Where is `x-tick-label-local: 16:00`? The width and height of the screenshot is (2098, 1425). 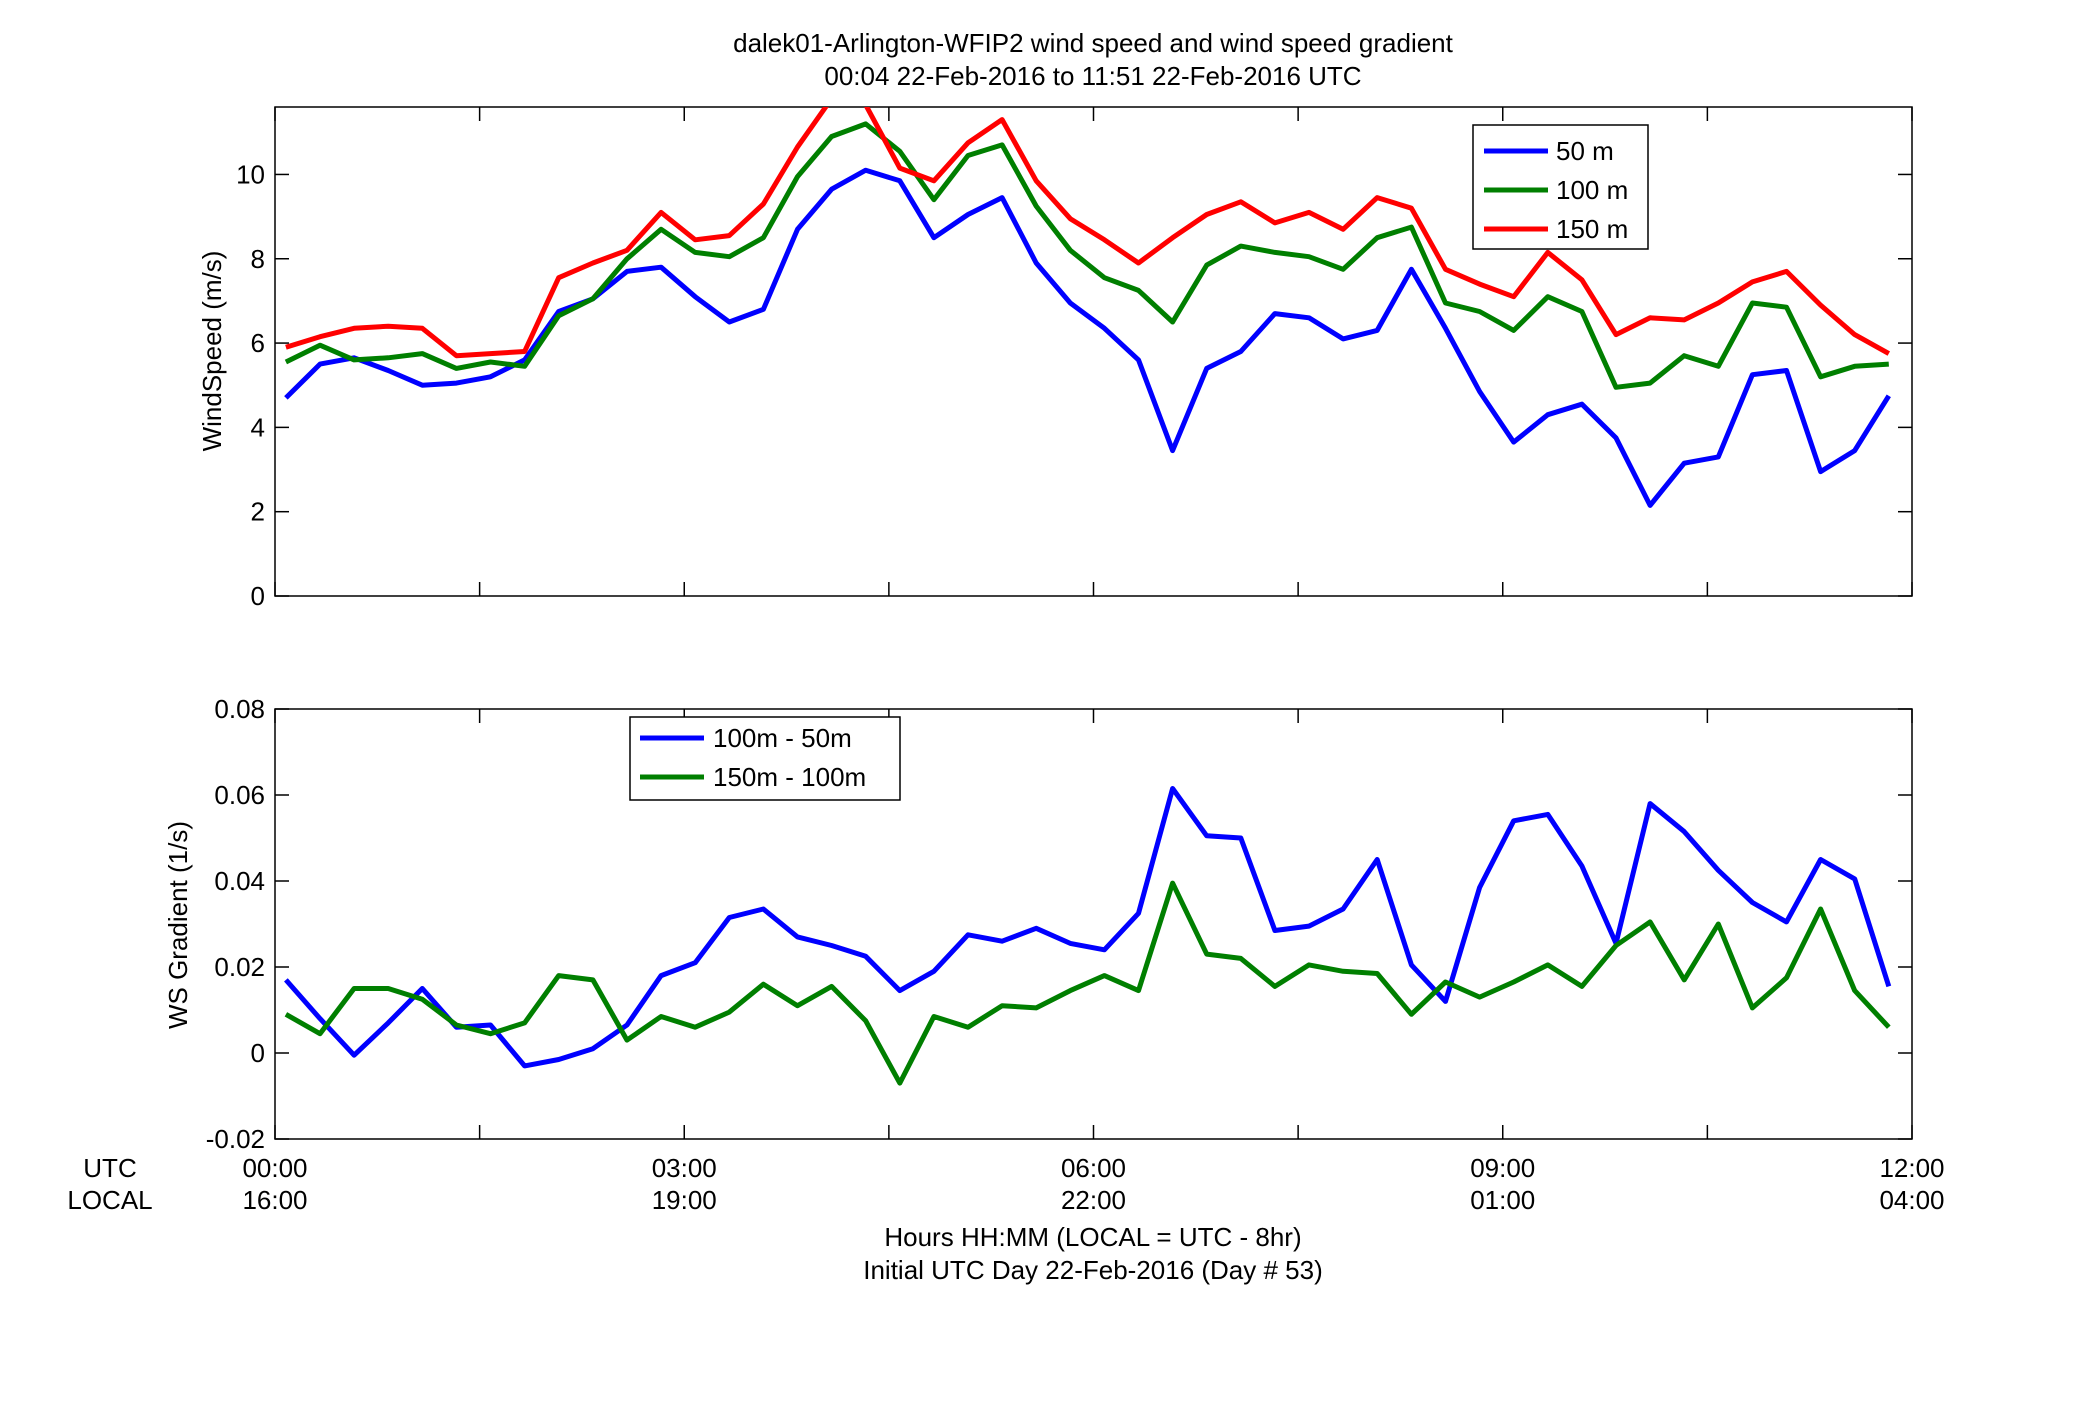
x-tick-label-local: 16:00 is located at coordinates (274, 1200).